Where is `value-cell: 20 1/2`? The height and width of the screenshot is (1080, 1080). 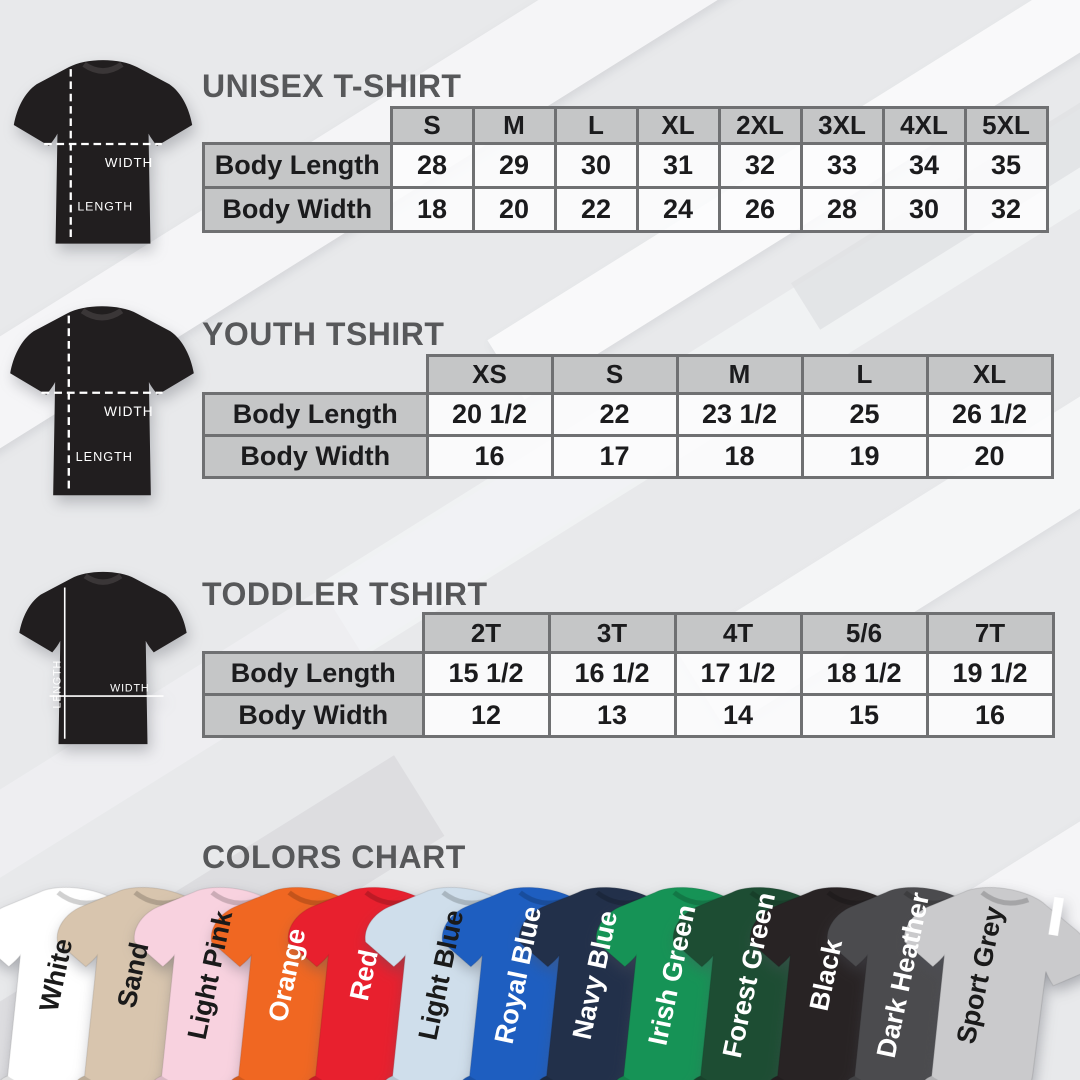 value-cell: 20 1/2 is located at coordinates (489, 414).